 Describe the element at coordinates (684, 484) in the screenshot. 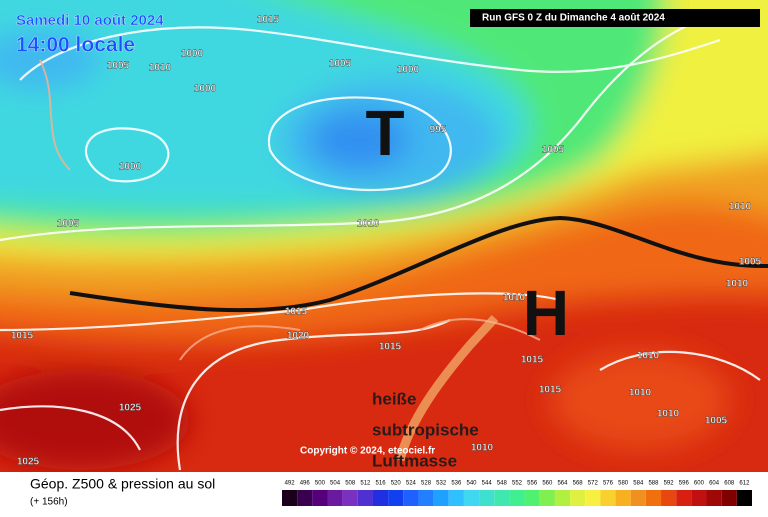

I see `scale-label: 596` at that location.